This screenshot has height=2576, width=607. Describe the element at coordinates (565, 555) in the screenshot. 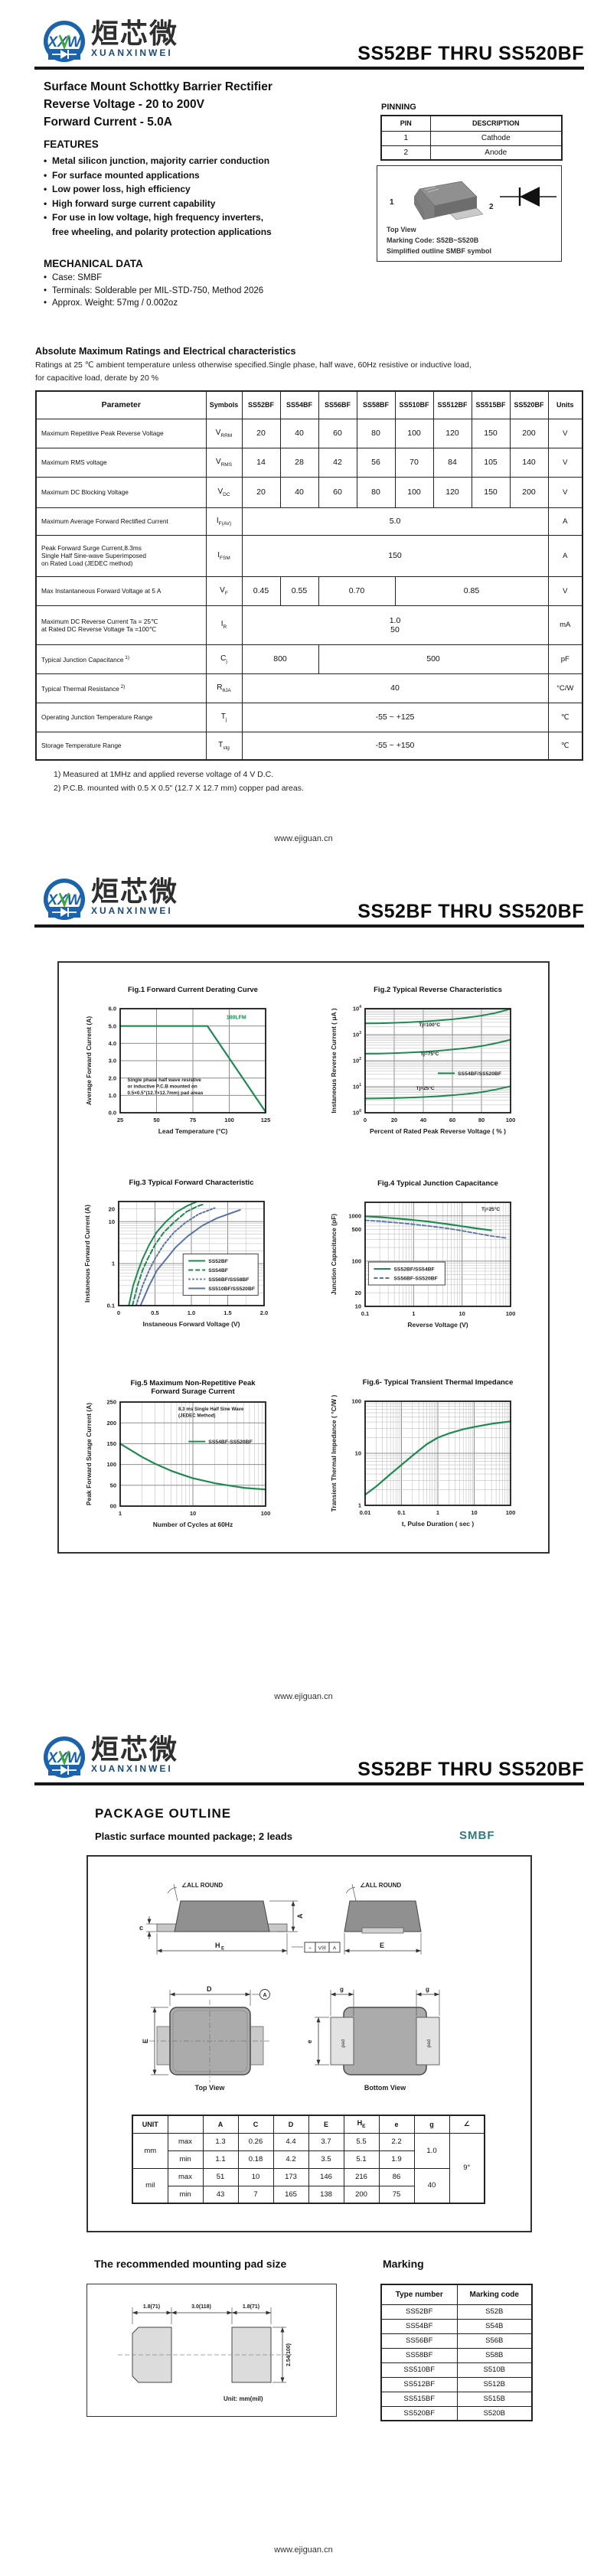

I see `table-cell: A` at that location.